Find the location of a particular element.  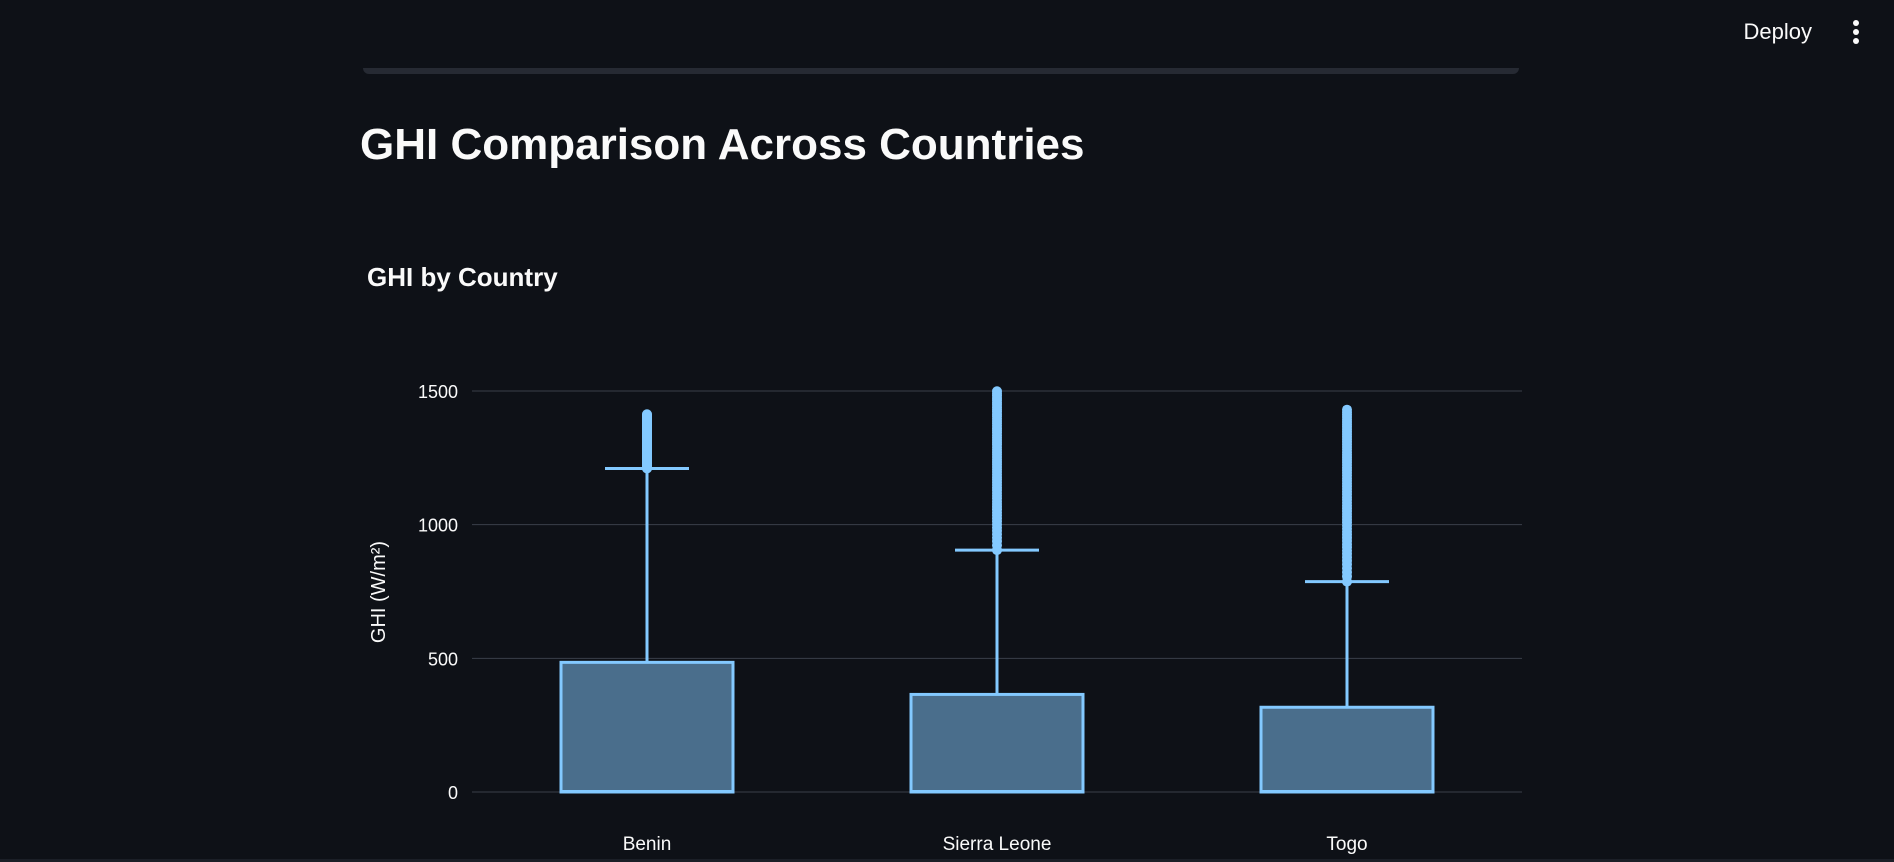

vertical-ellipsis-icon is located at coordinates (1856, 32).